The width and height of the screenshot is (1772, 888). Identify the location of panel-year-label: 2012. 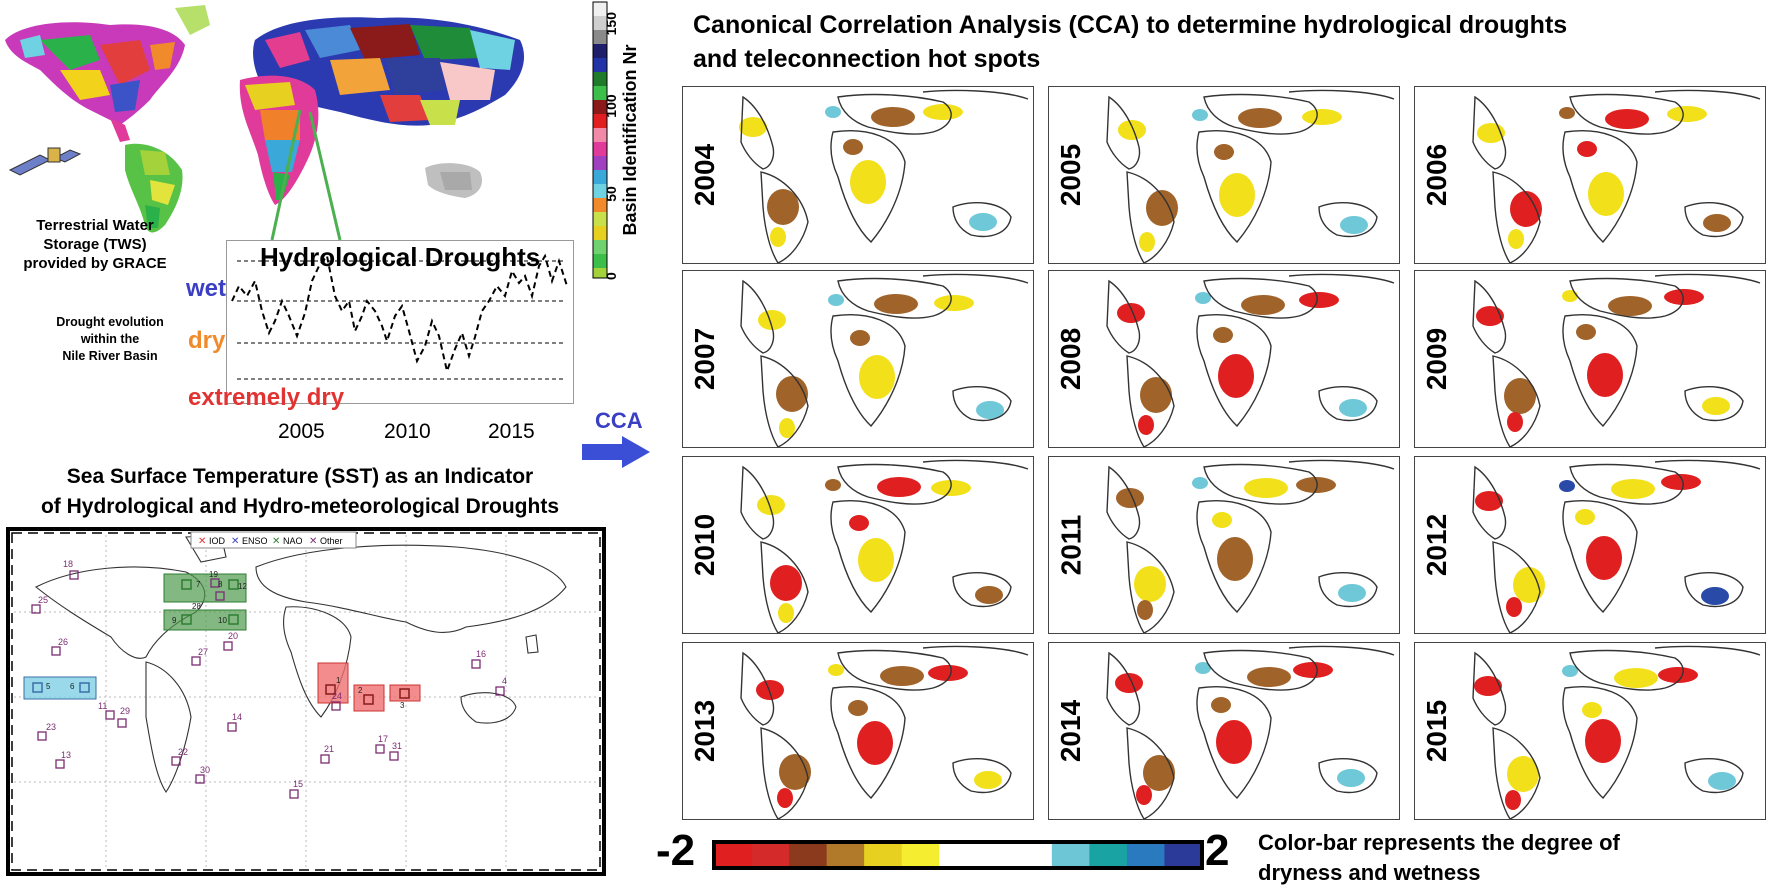
(1437, 545).